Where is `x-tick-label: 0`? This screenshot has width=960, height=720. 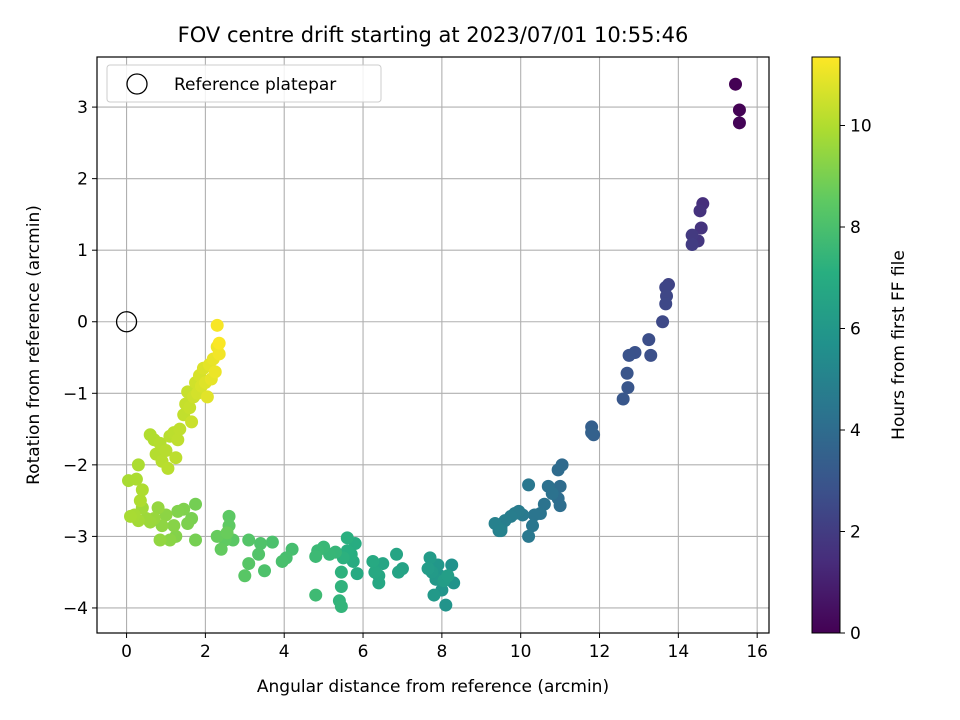 x-tick-label: 0 is located at coordinates (126, 652).